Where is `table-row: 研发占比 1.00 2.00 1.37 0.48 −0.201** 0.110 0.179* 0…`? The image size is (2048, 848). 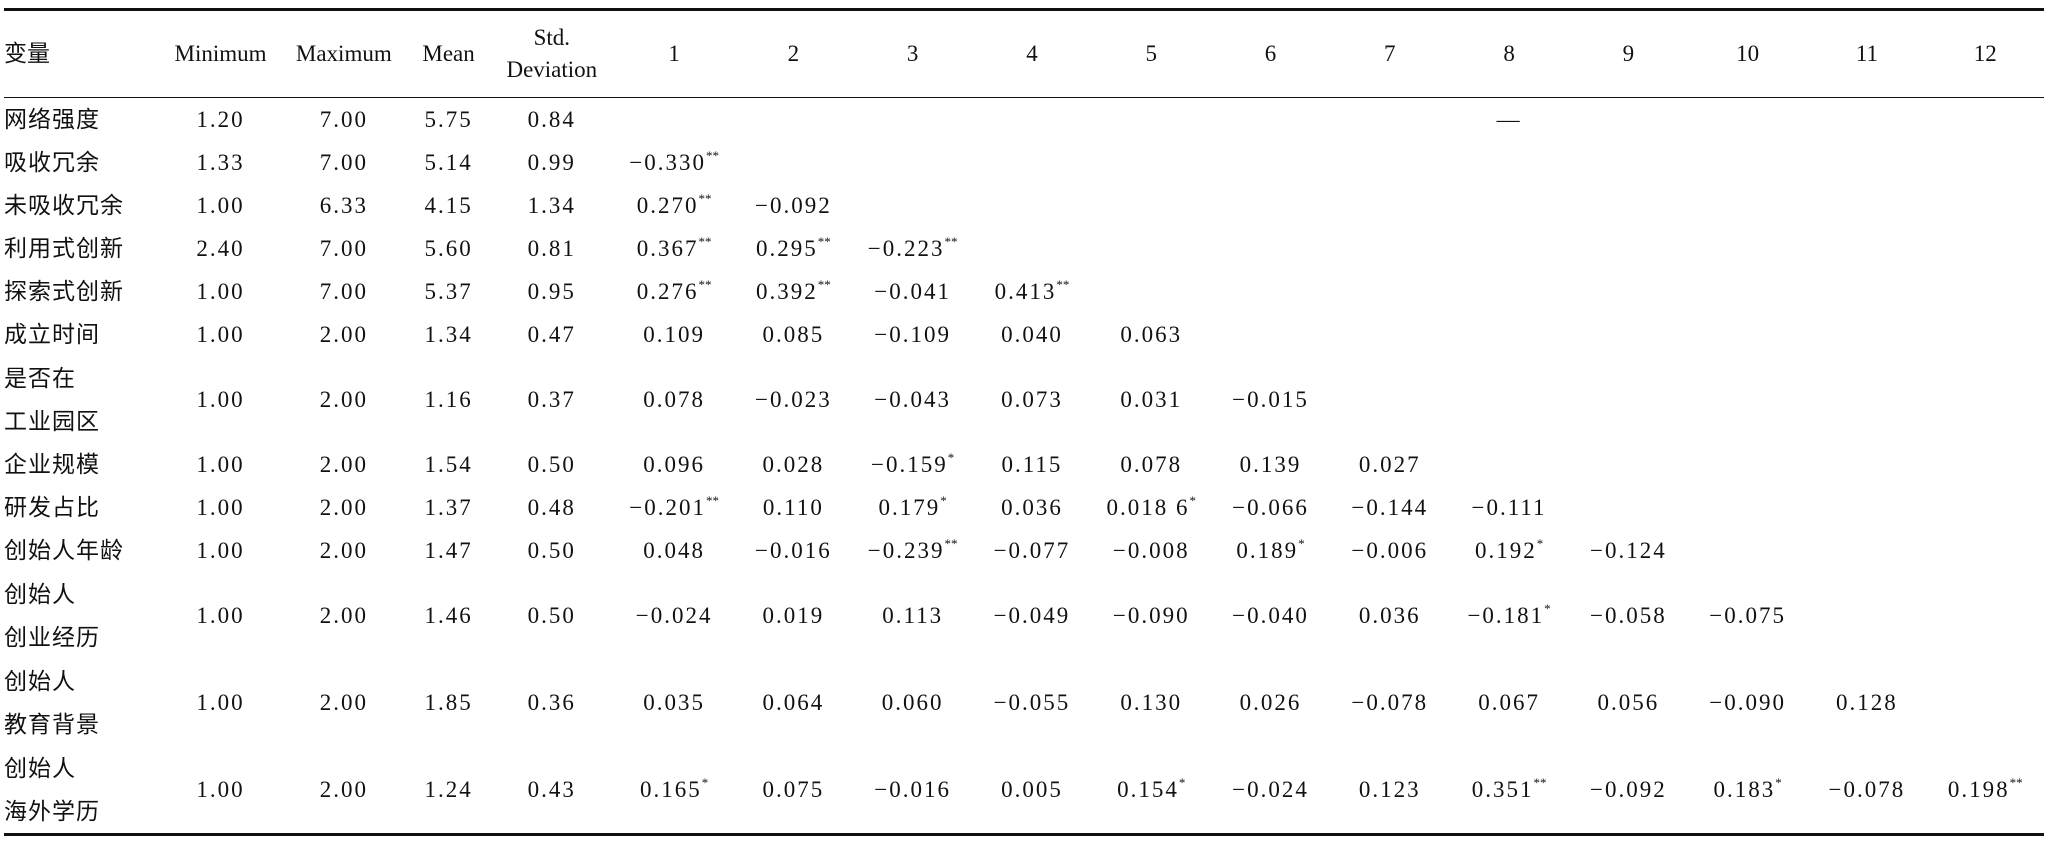
table-row: 研发占比 1.00 2.00 1.37 0.48 −0.201** 0.110 0.179* 0… is located at coordinates (1024, 507).